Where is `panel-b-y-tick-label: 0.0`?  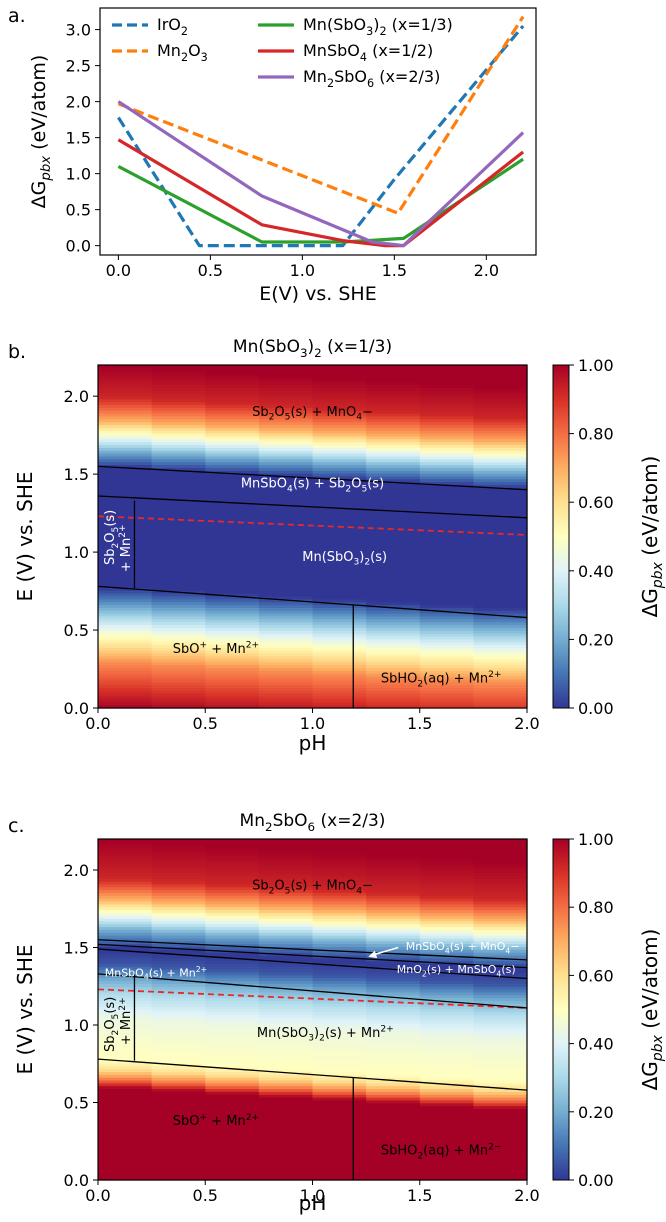
panel-b-y-tick-label: 0.0 is located at coordinates (76, 708).